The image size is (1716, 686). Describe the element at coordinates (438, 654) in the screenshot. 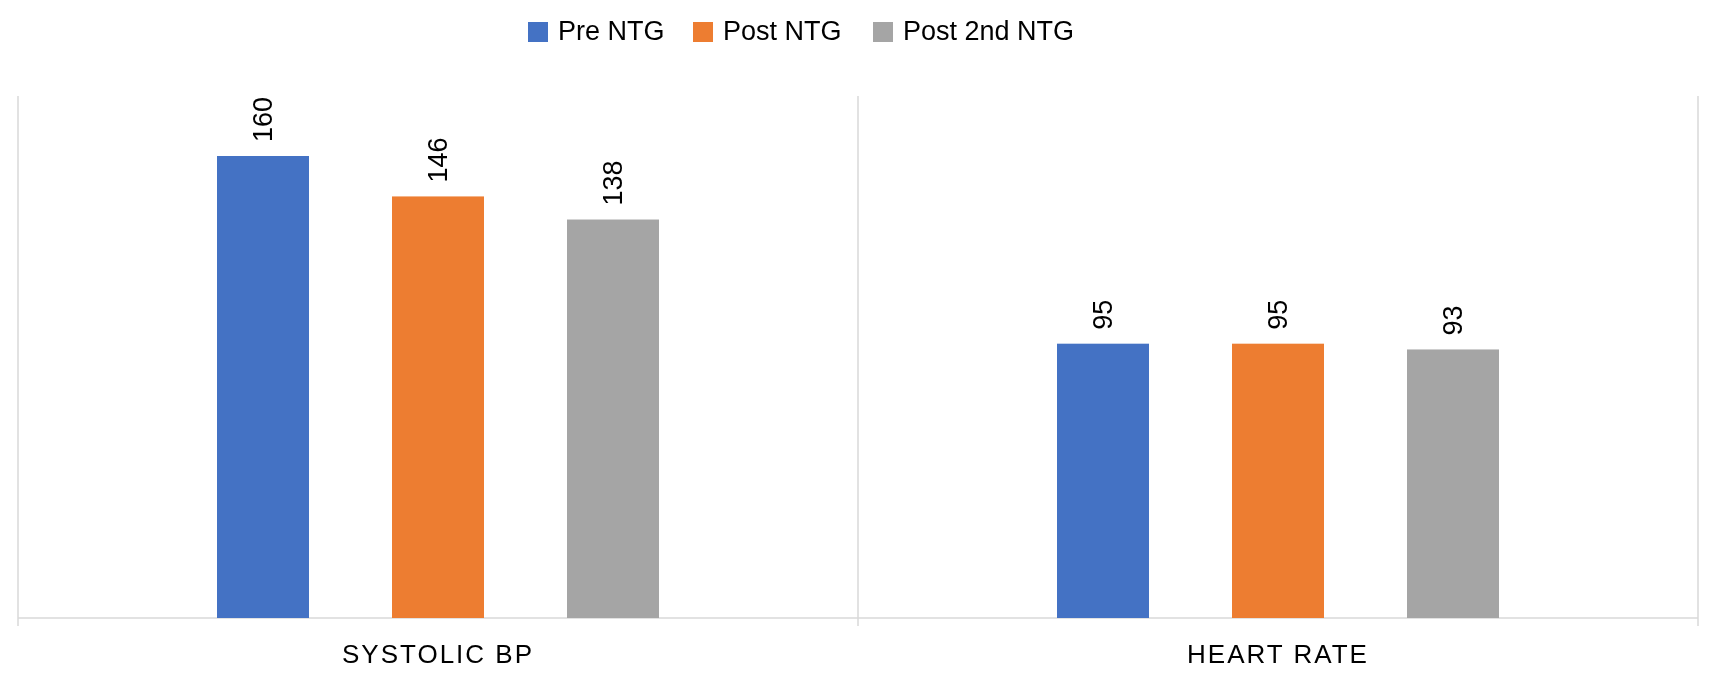

I see `x-tick-label: SYSTOLIC BP` at that location.